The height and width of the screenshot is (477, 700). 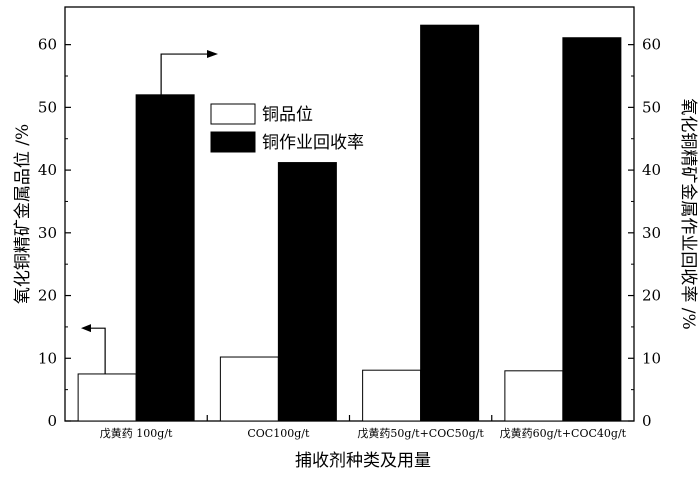 What do you see at coordinates (47, 358) in the screenshot?
I see `left-tick-label: 10` at bounding box center [47, 358].